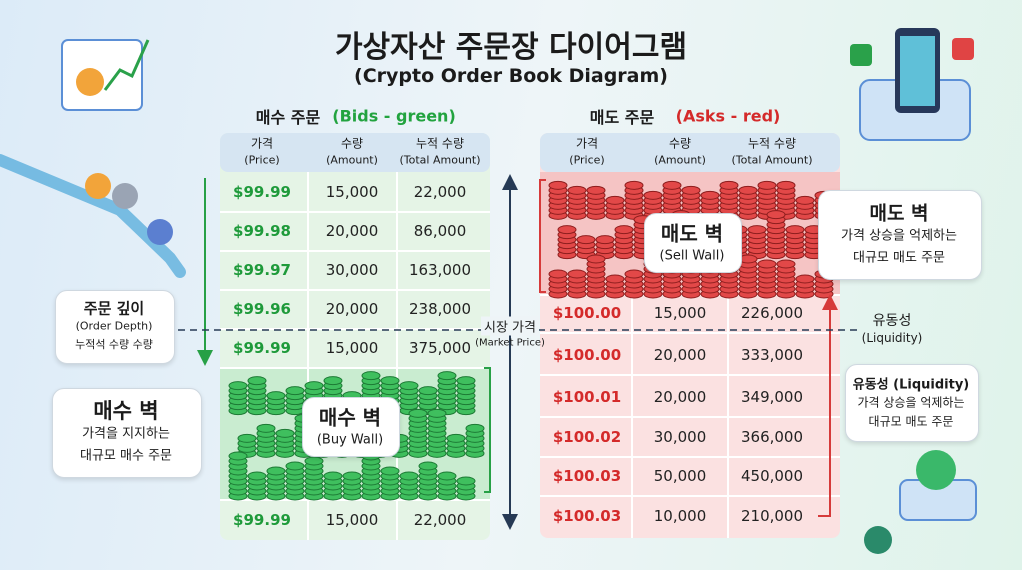 This screenshot has height=570, width=1022. Describe the element at coordinates (262, 309) in the screenshot. I see `price-cell: $99.96` at that location.